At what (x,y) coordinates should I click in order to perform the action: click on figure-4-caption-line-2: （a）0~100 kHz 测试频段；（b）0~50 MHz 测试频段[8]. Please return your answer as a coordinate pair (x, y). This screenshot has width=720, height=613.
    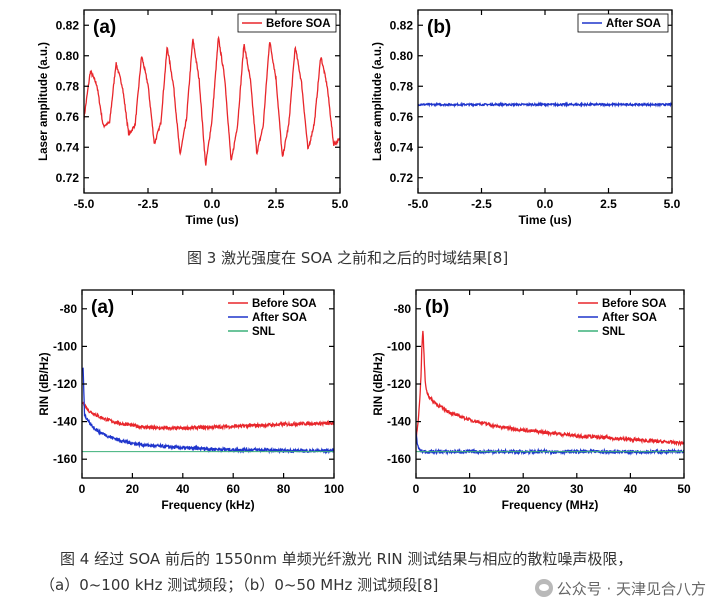
    Looking at the image, I should click on (239, 585).